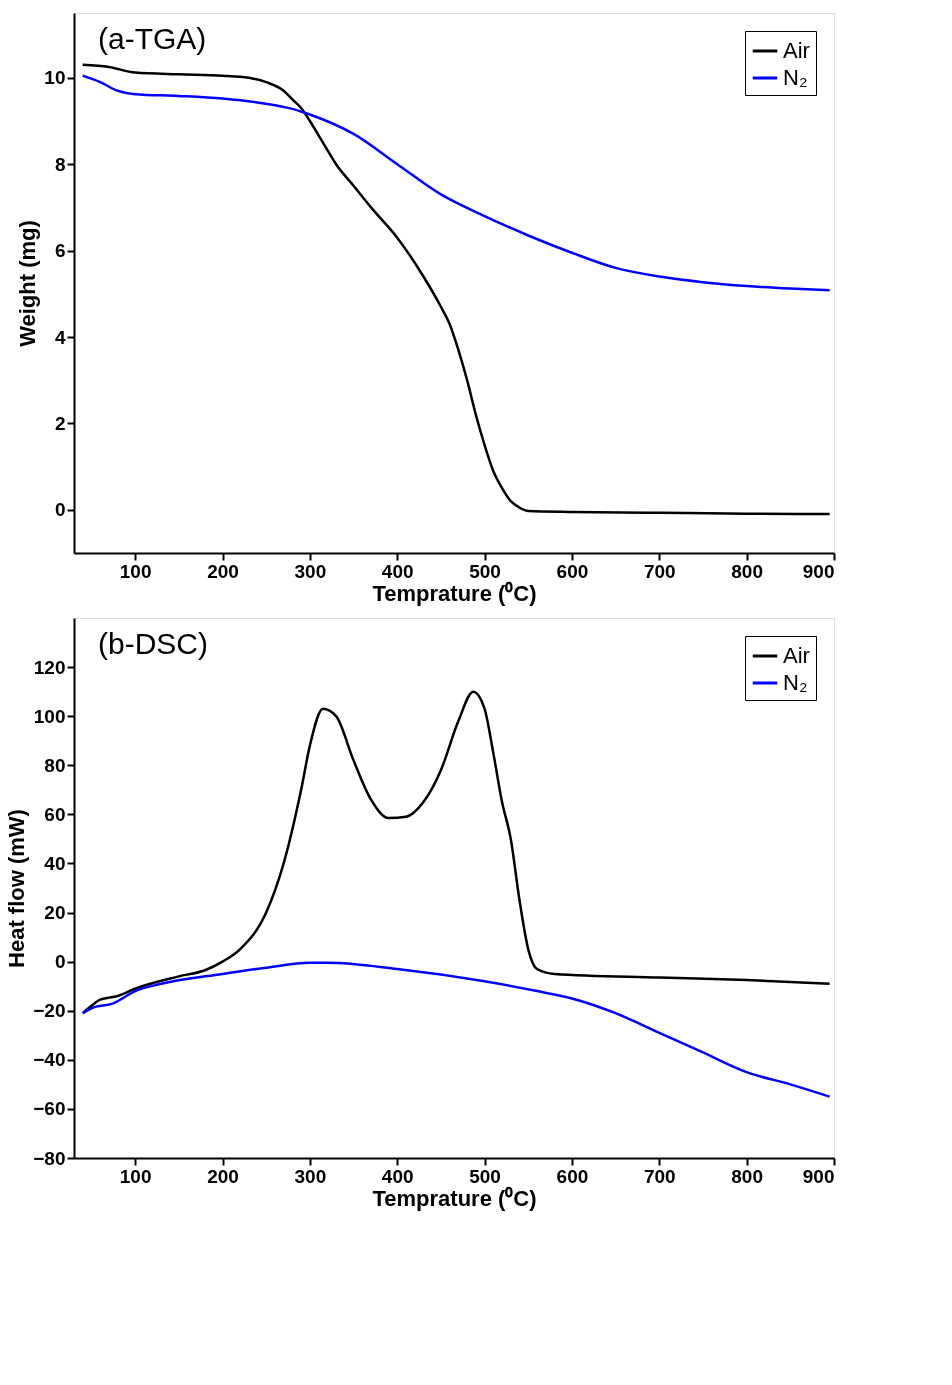 Image resolution: width=952 pixels, height=1385 pixels. What do you see at coordinates (17, 888) in the screenshot?
I see `y-axis-title: Heat flow (mW)` at bounding box center [17, 888].